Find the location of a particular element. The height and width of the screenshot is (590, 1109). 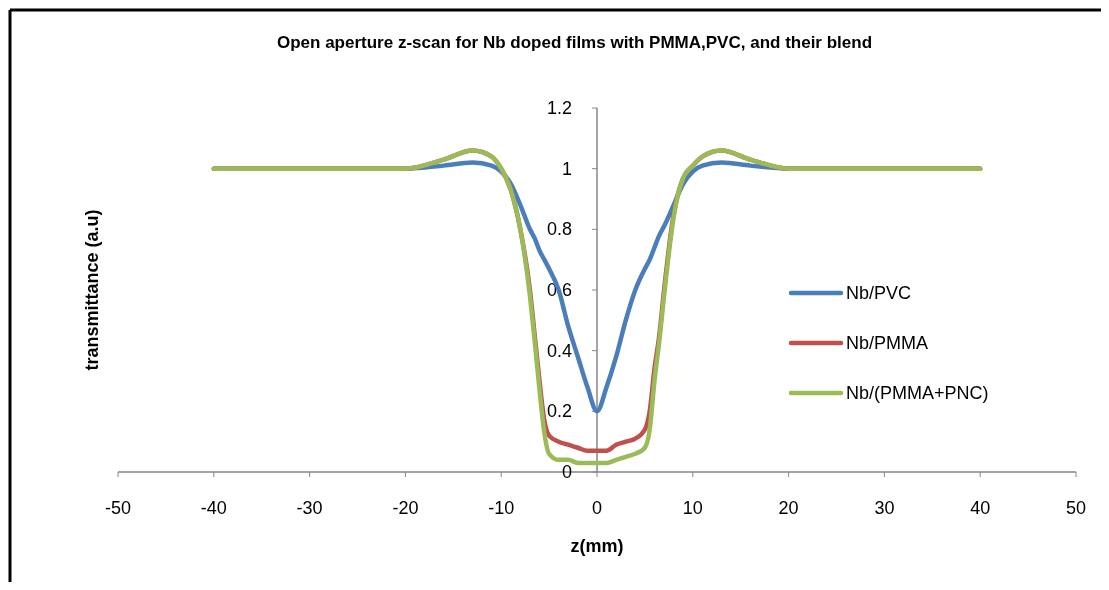

y-tick-label: 0.4 is located at coordinates (559, 350).